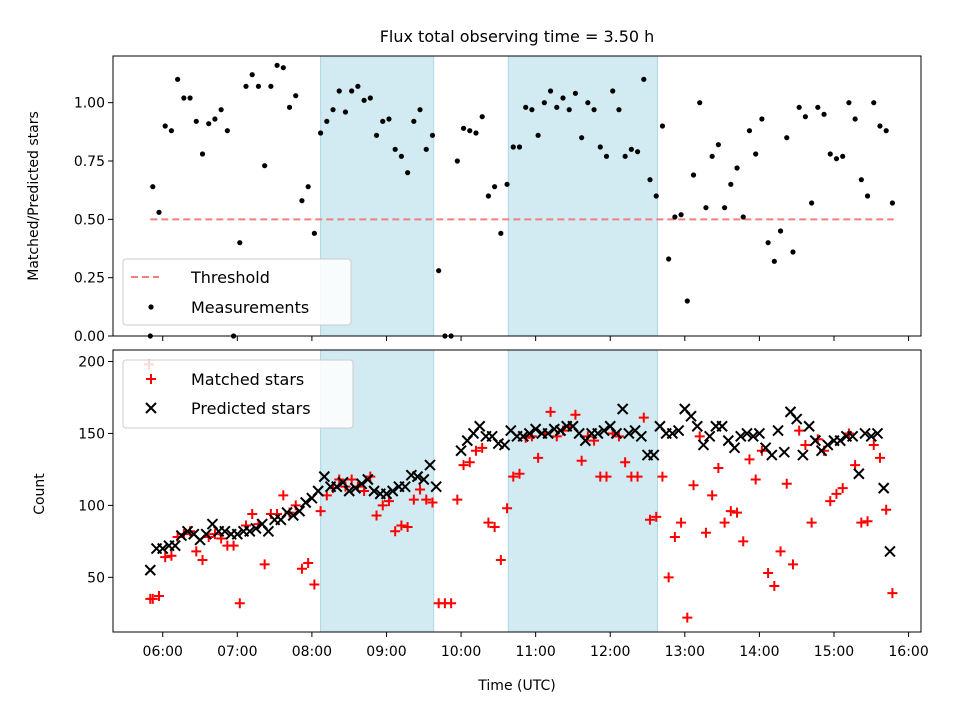  What do you see at coordinates (151, 408) in the screenshot?
I see `legend-predicted-swatch` at bounding box center [151, 408].